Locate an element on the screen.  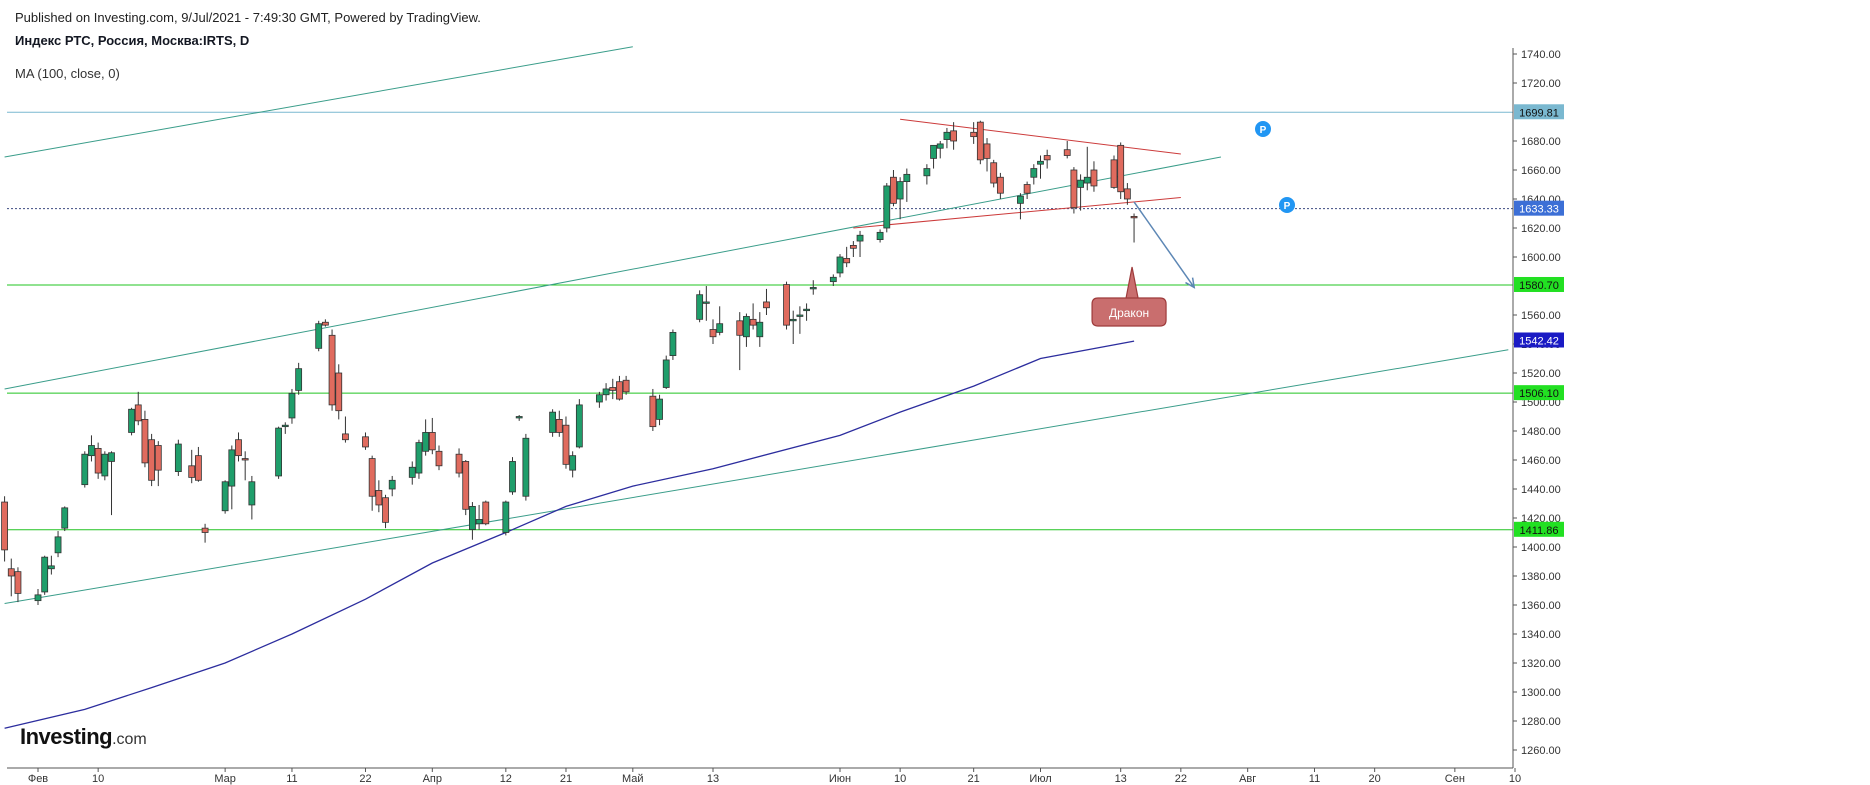
price-label-text: 1699.81 is located at coordinates (1539, 113).